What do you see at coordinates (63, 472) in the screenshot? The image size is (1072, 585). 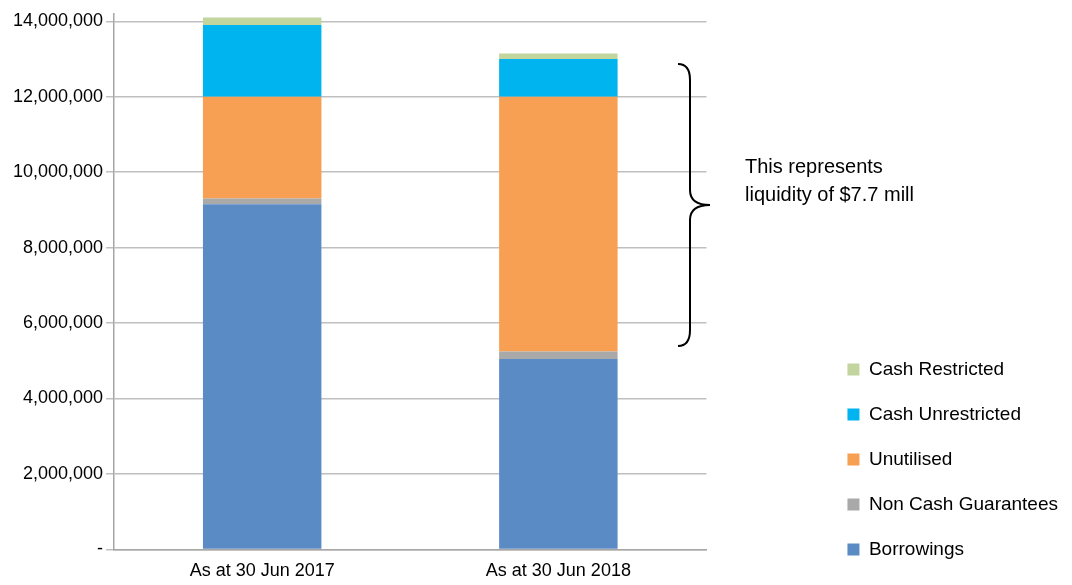 I see `y-tick-label: 2,000,000` at bounding box center [63, 472].